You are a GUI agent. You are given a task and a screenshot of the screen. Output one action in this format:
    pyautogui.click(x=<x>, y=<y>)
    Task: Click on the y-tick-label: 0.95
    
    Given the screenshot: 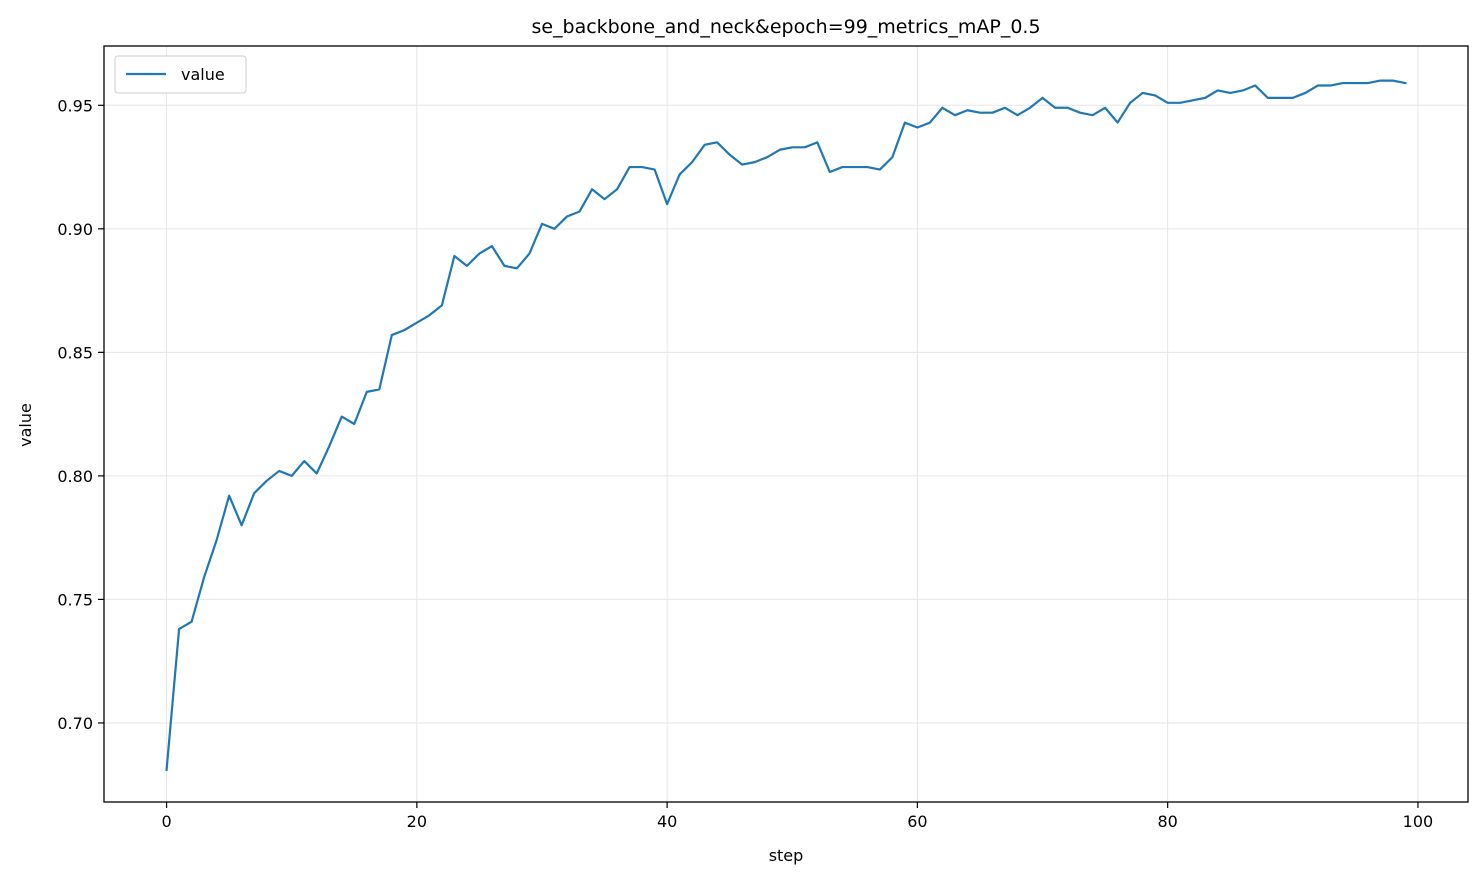 What is the action you would take?
    pyautogui.click(x=75, y=105)
    